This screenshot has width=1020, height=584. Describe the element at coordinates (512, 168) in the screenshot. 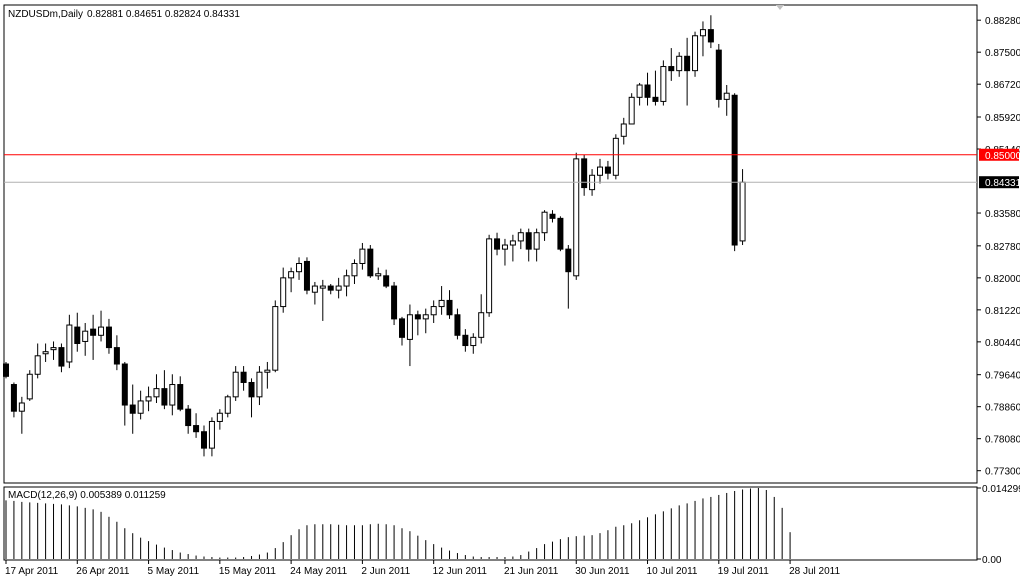

I see `price-lines: 0.85000 0.84331` at that location.